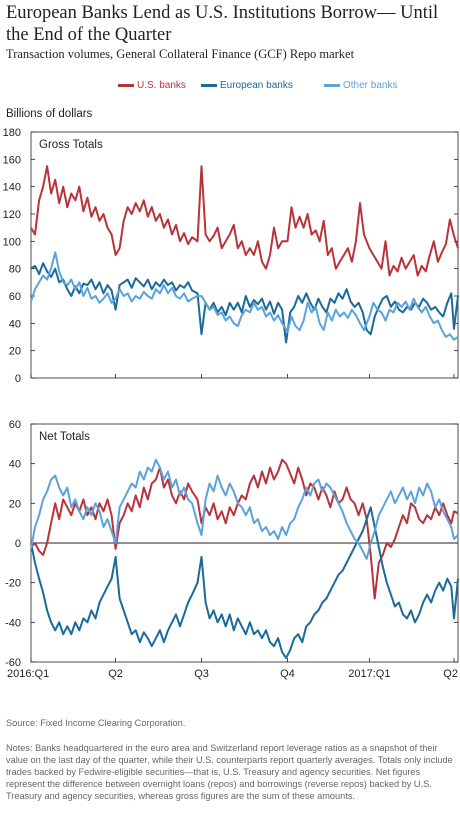 Image resolution: width=460 pixels, height=821 pixels. I want to click on y-tick-label-gross: 140, so click(12, 188).